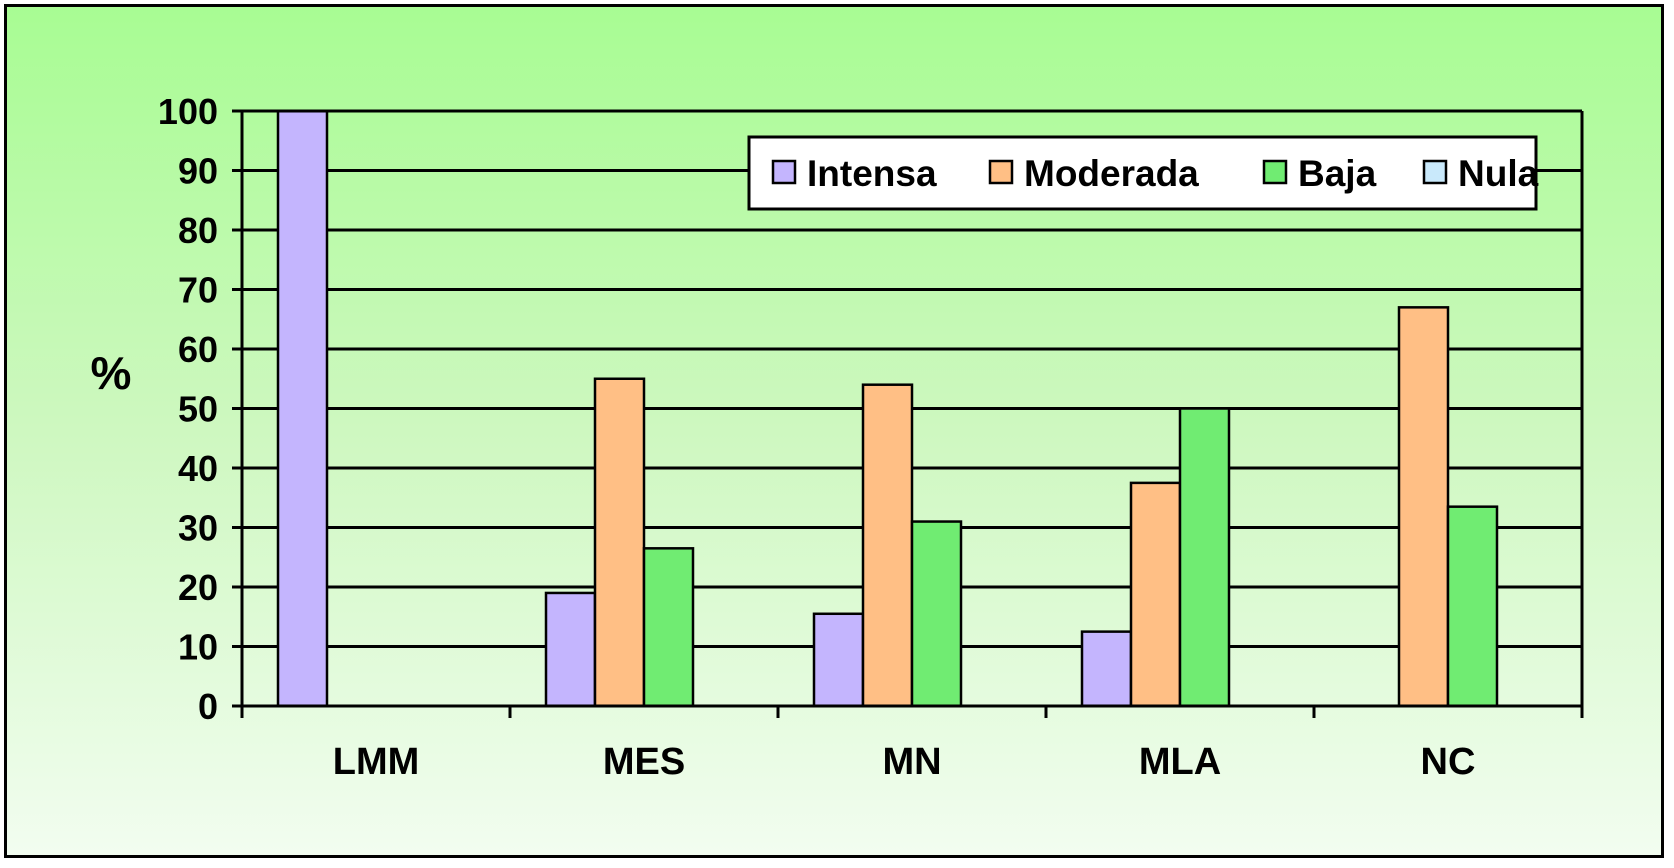 Image resolution: width=1674 pixels, height=868 pixels. I want to click on x-category-label: LMM, so click(376, 762).